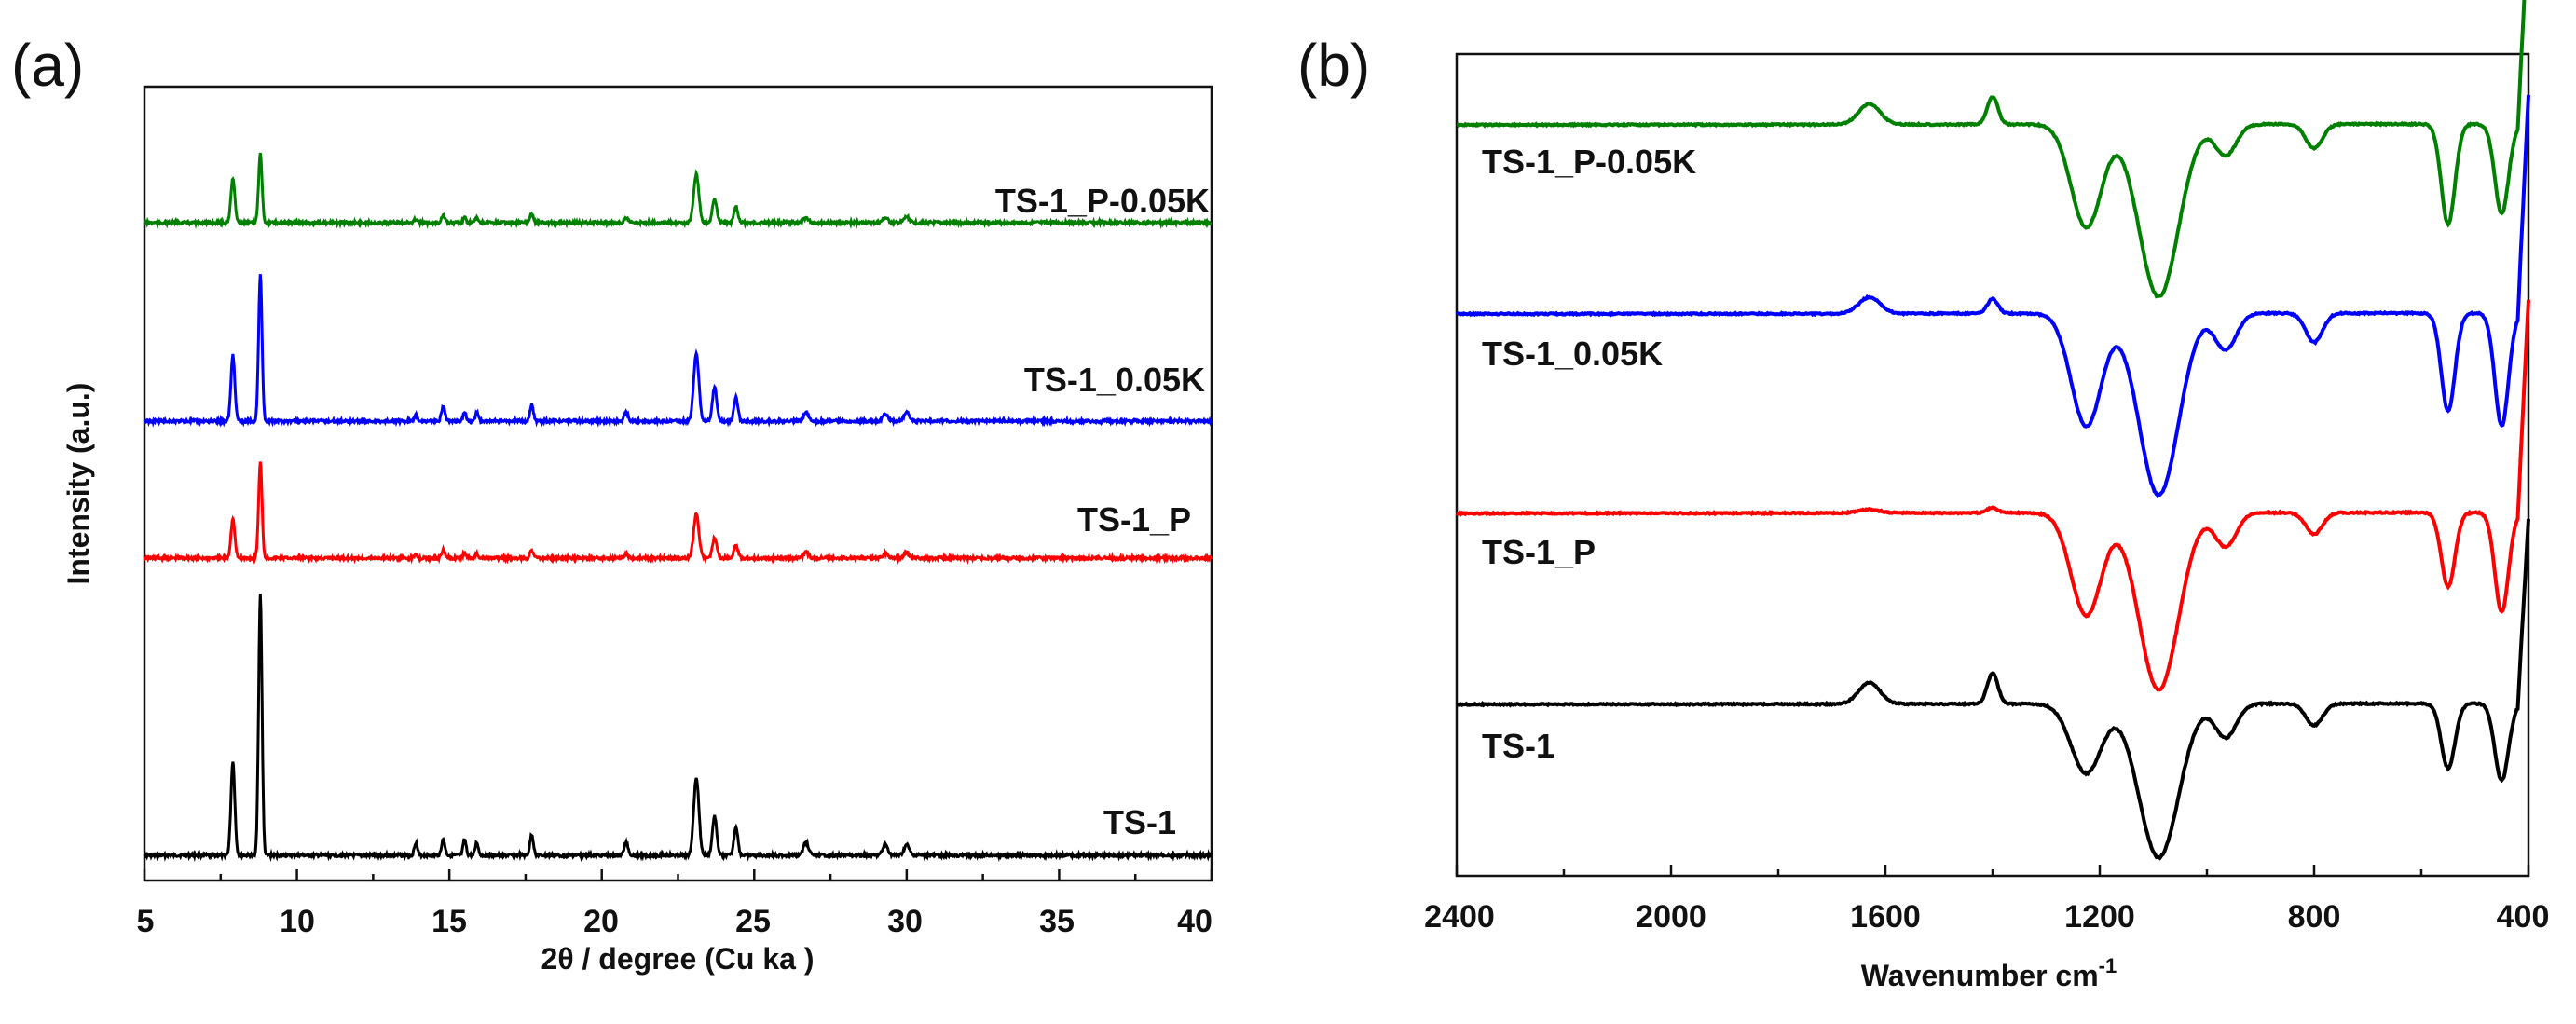  I want to click on x-tick-label: 1600, so click(1885, 917).